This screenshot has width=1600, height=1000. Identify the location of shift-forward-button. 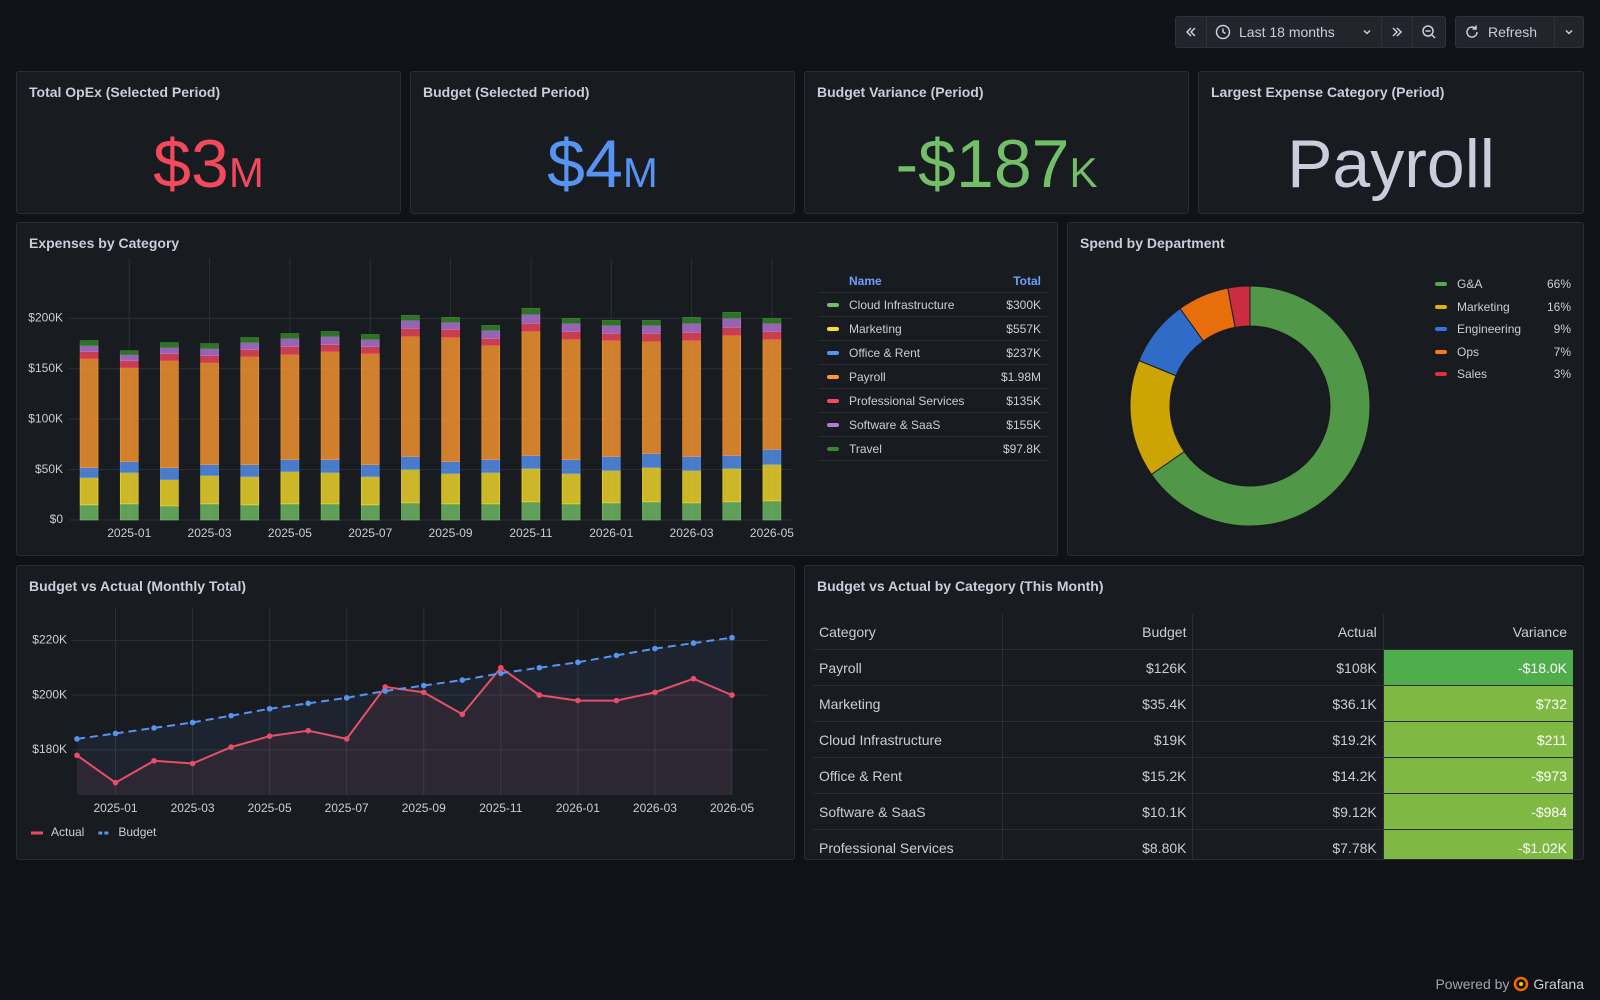
(1397, 32).